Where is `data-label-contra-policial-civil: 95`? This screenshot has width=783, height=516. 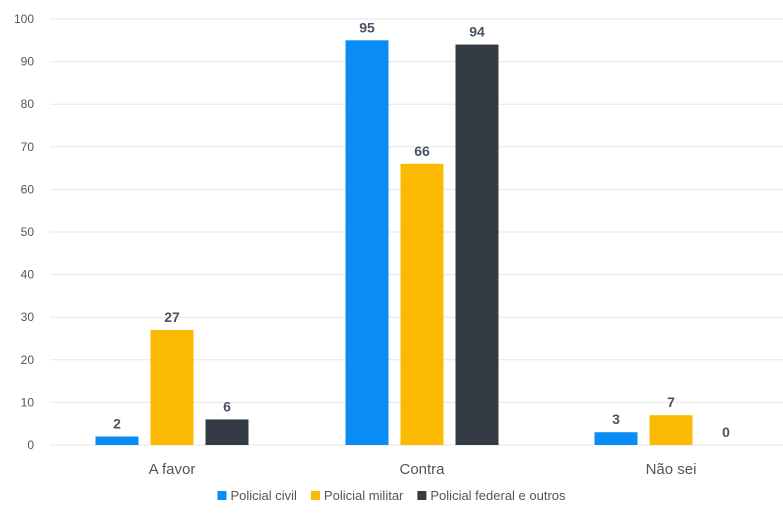
data-label-contra-policial-civil: 95 is located at coordinates (367, 27).